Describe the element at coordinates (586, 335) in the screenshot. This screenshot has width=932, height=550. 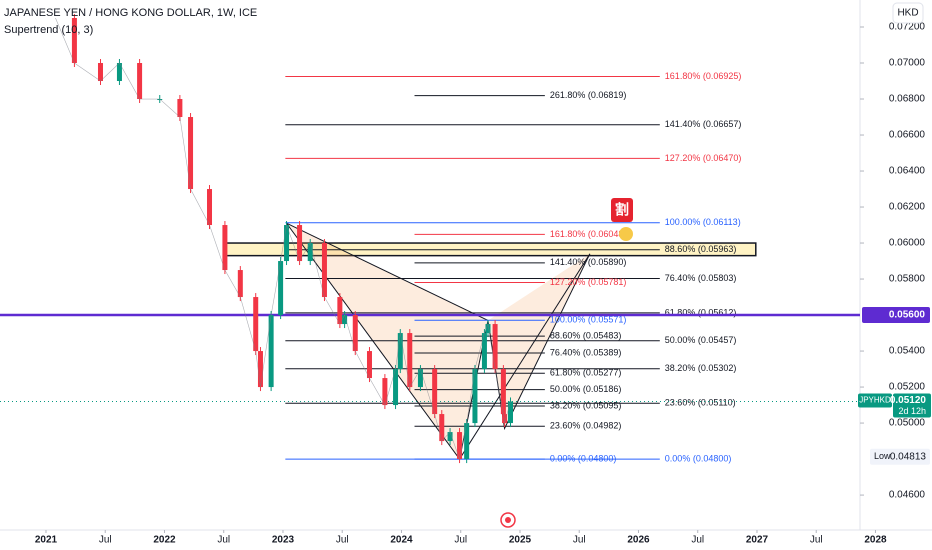
I see `fib-label: 88.60% (0.05483)` at that location.